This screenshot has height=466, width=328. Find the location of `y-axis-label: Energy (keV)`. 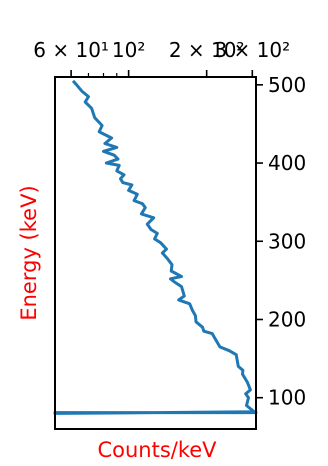

y-axis-label: Energy (keV) is located at coordinates (29, 252).